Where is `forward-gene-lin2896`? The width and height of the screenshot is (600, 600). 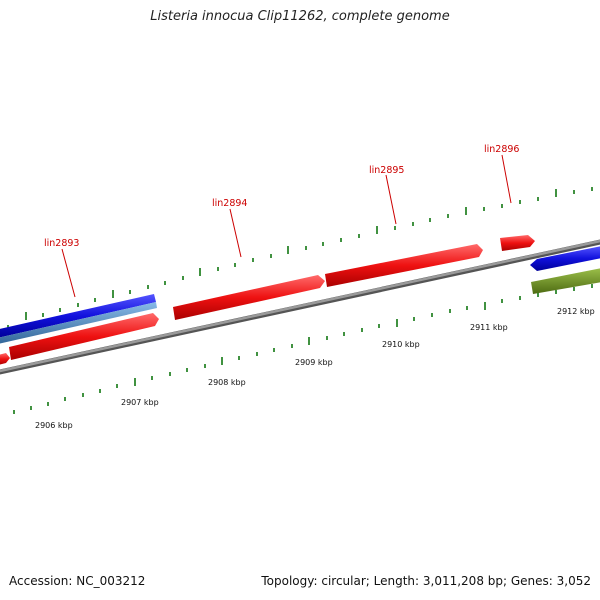
forward-gene-lin2896 is located at coordinates (517, 243).